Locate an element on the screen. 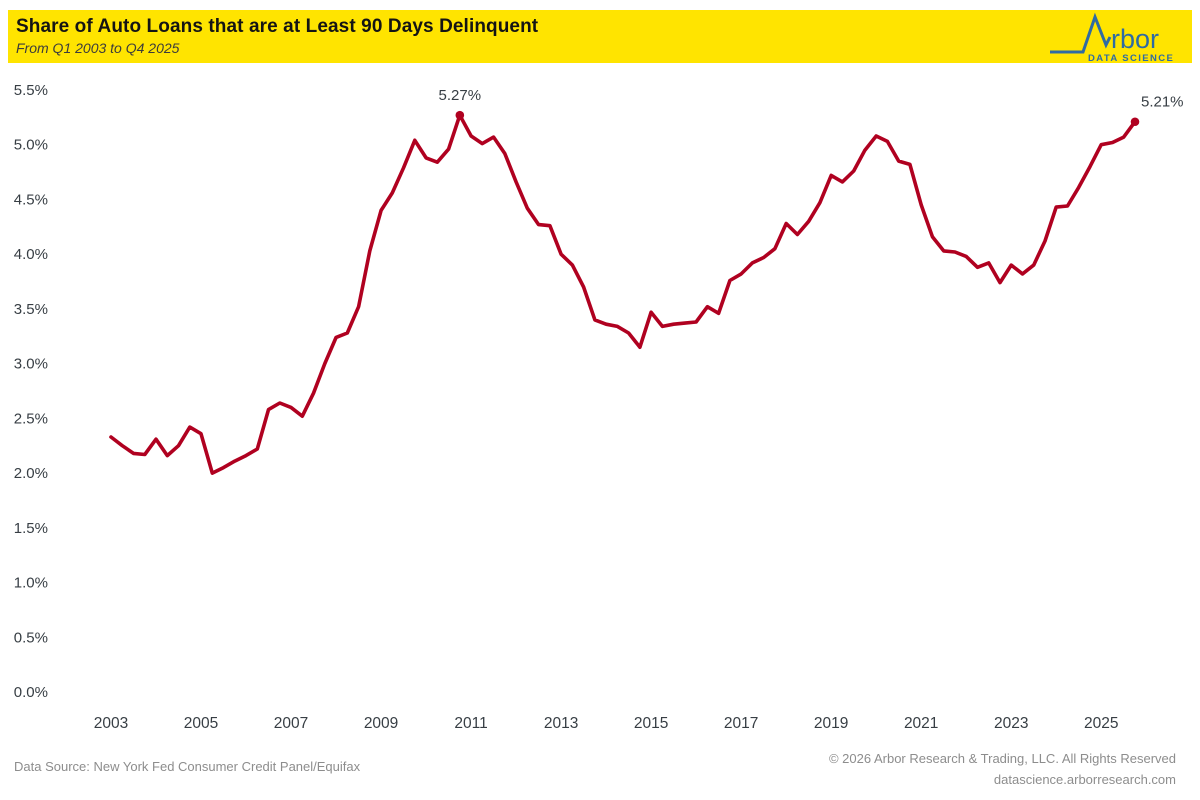 Image resolution: width=1200 pixels, height=800 pixels. y-axis-tick-label: 0.0% is located at coordinates (31, 692).